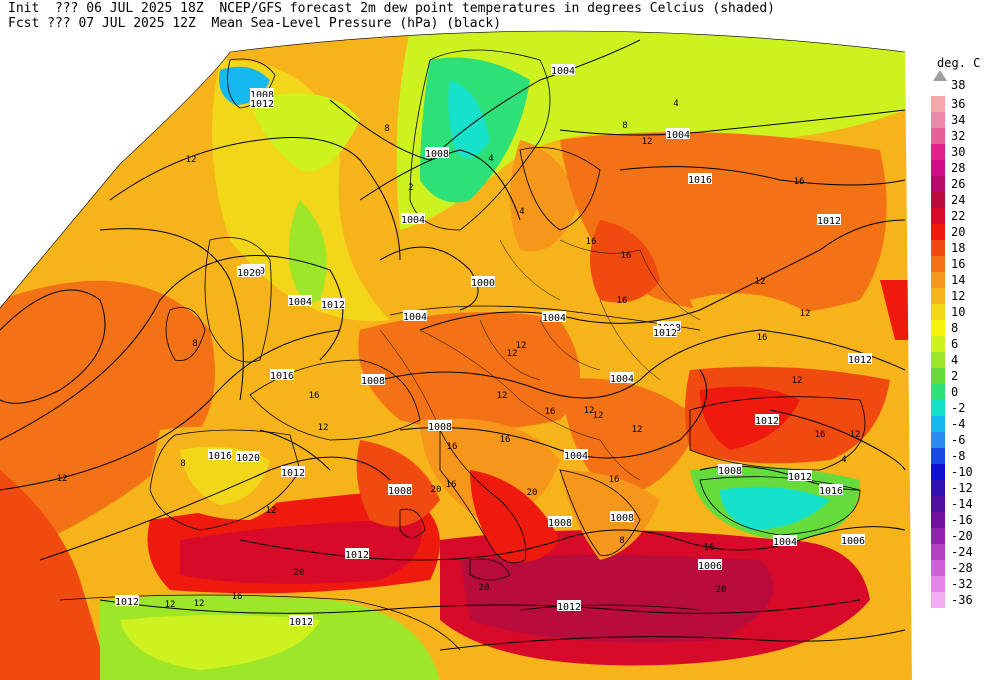  I want to click on legend-item: -28, so click(965, 568).